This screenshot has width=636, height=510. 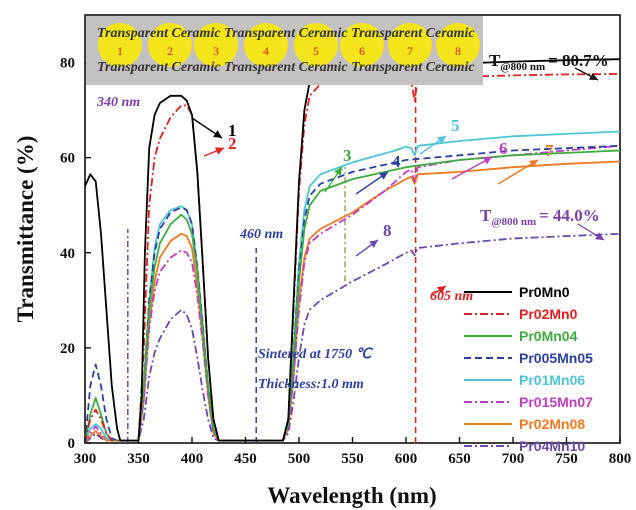 What do you see at coordinates (593, 76) in the screenshot?
I see `arrow-t800-top-head` at bounding box center [593, 76].